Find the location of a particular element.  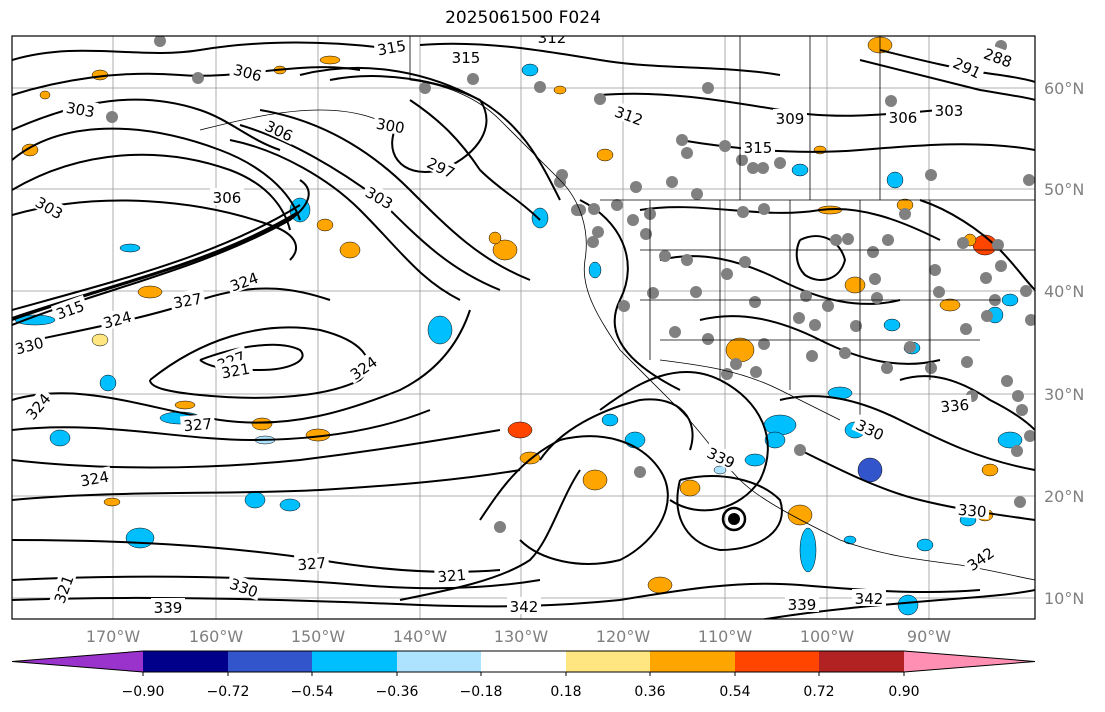

contour-label: 300 is located at coordinates (390, 126).